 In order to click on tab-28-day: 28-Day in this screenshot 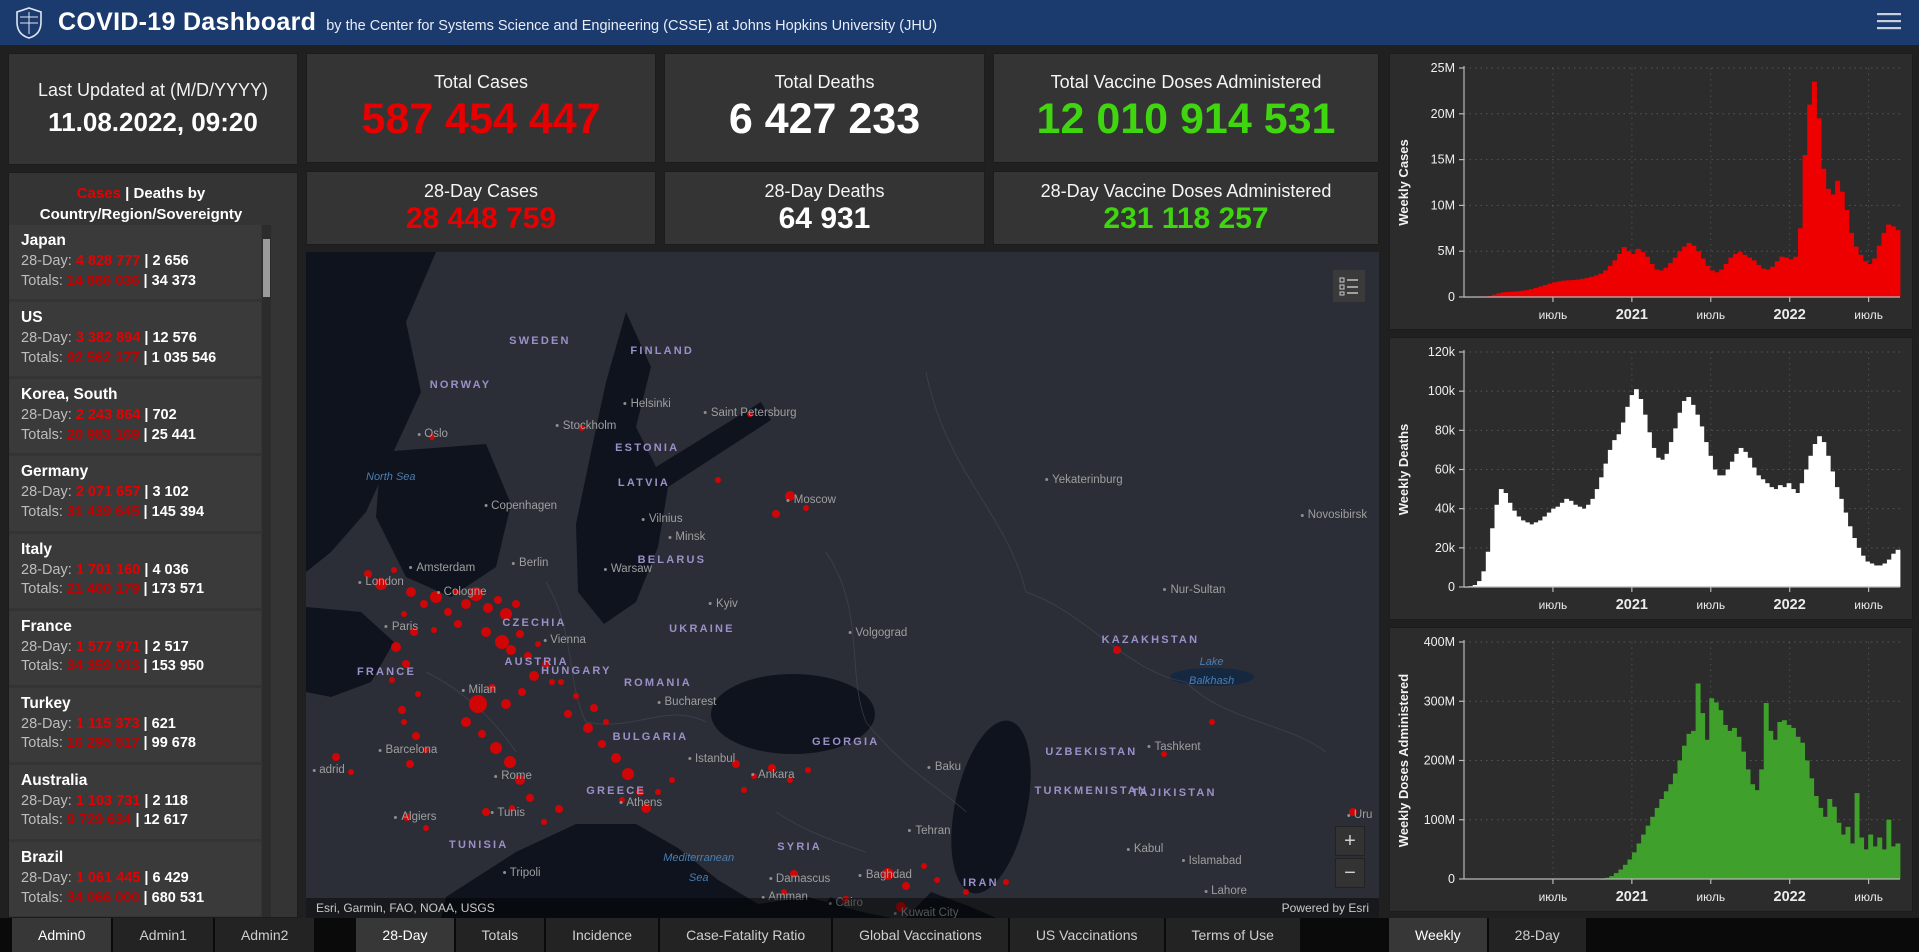, I will do `click(405, 935)`.